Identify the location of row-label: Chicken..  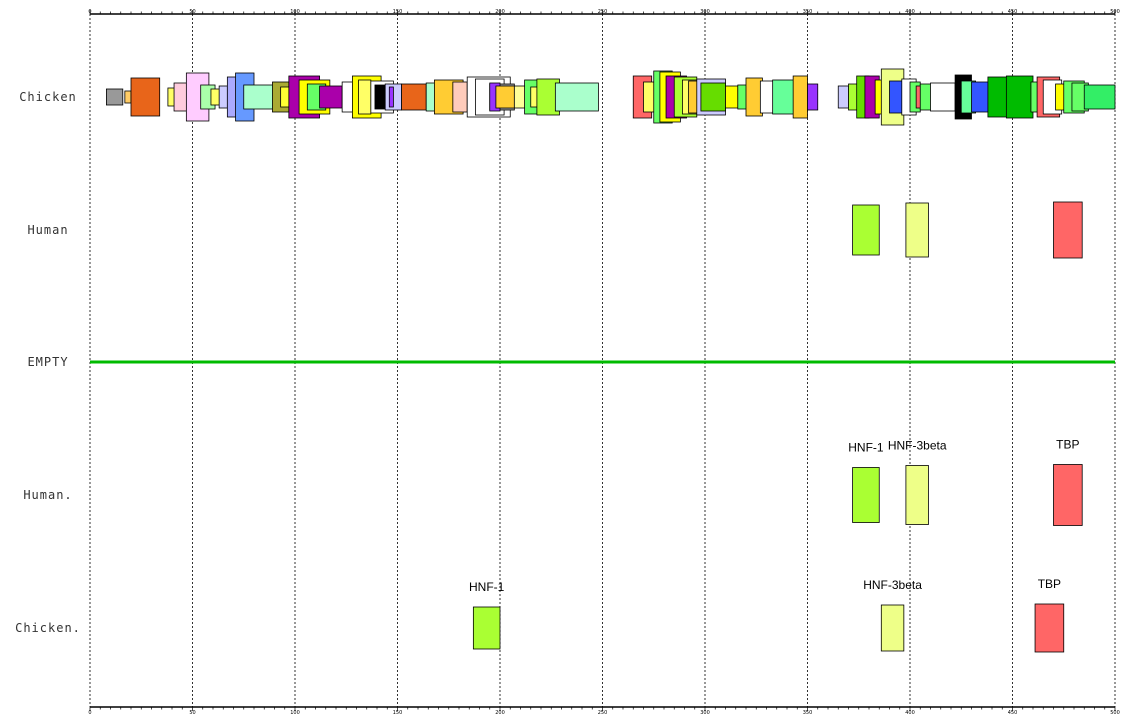
(48, 628).